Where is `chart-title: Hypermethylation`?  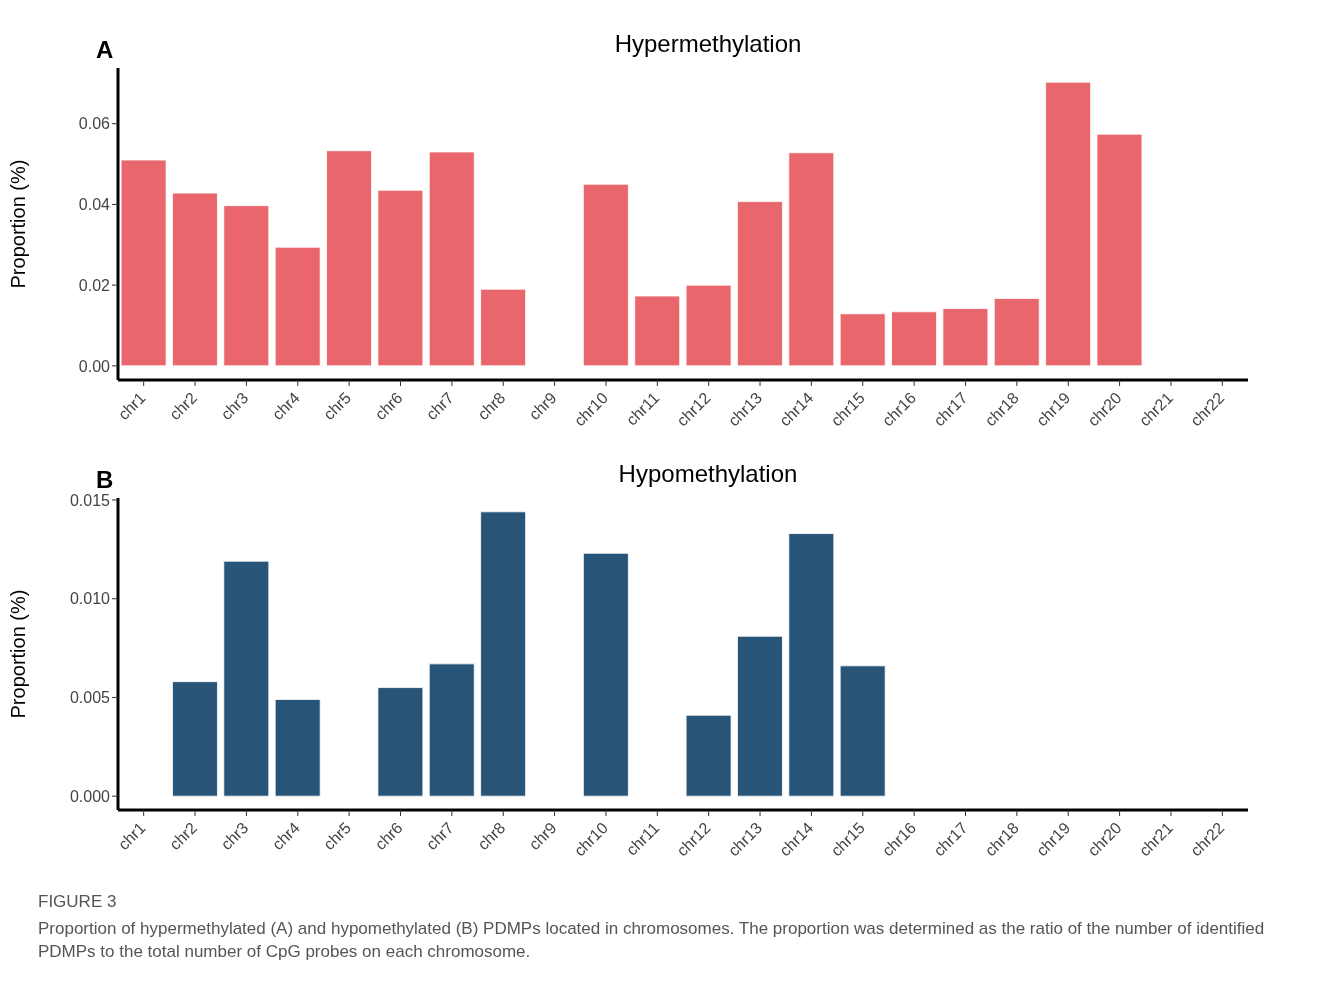
chart-title: Hypermethylation is located at coordinates (708, 44).